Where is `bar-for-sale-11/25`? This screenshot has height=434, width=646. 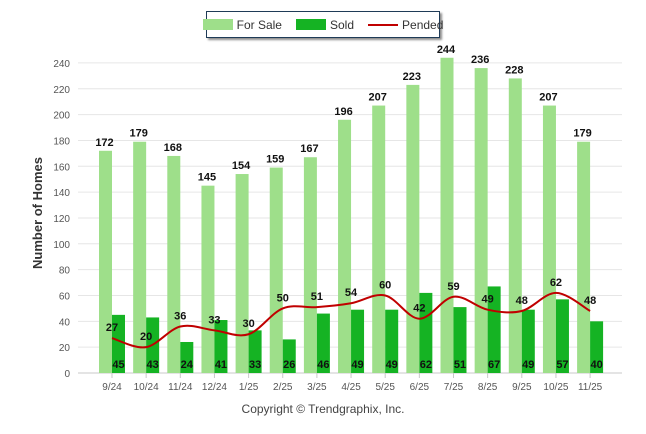 bar-for-sale-11/25 is located at coordinates (584, 257).